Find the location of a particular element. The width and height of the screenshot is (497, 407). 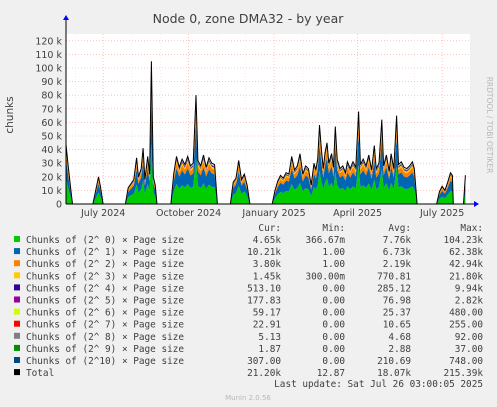

legend-label: Chunks of (2^ 0) × Page size is located at coordinates (105, 240).